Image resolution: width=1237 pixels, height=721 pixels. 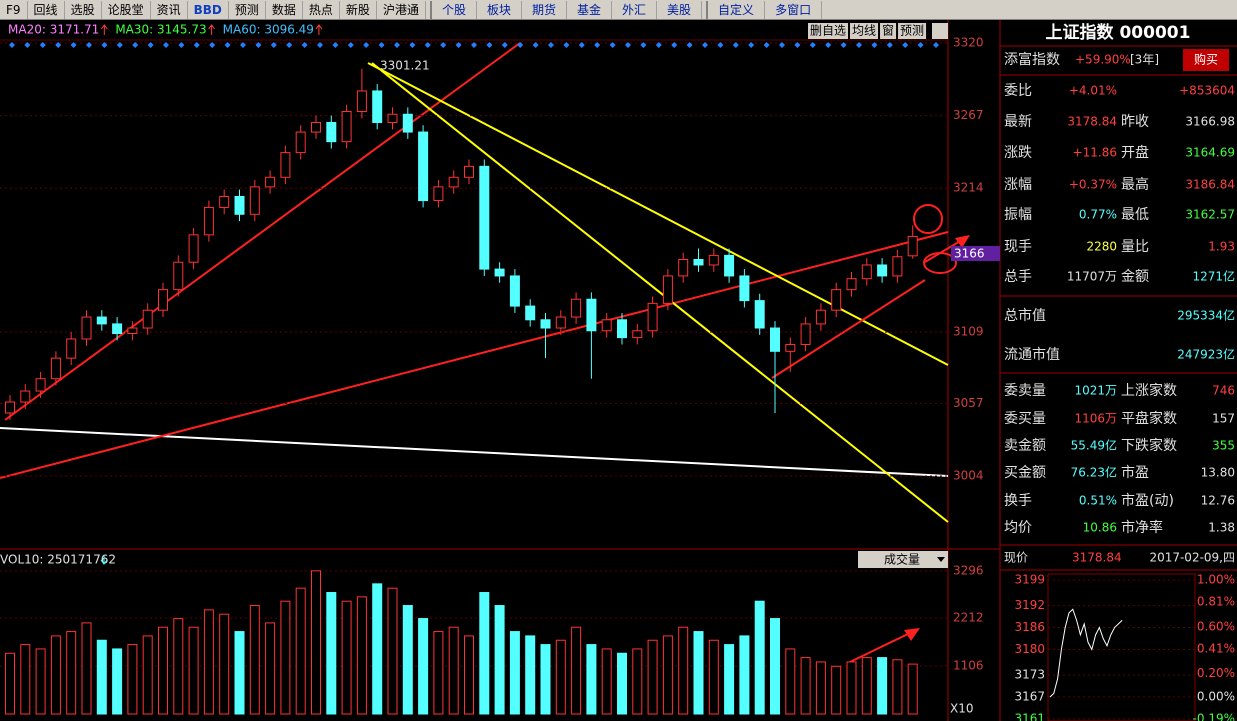 What do you see at coordinates (284, 9) in the screenshot?
I see `toolbar-button: 数据` at bounding box center [284, 9].